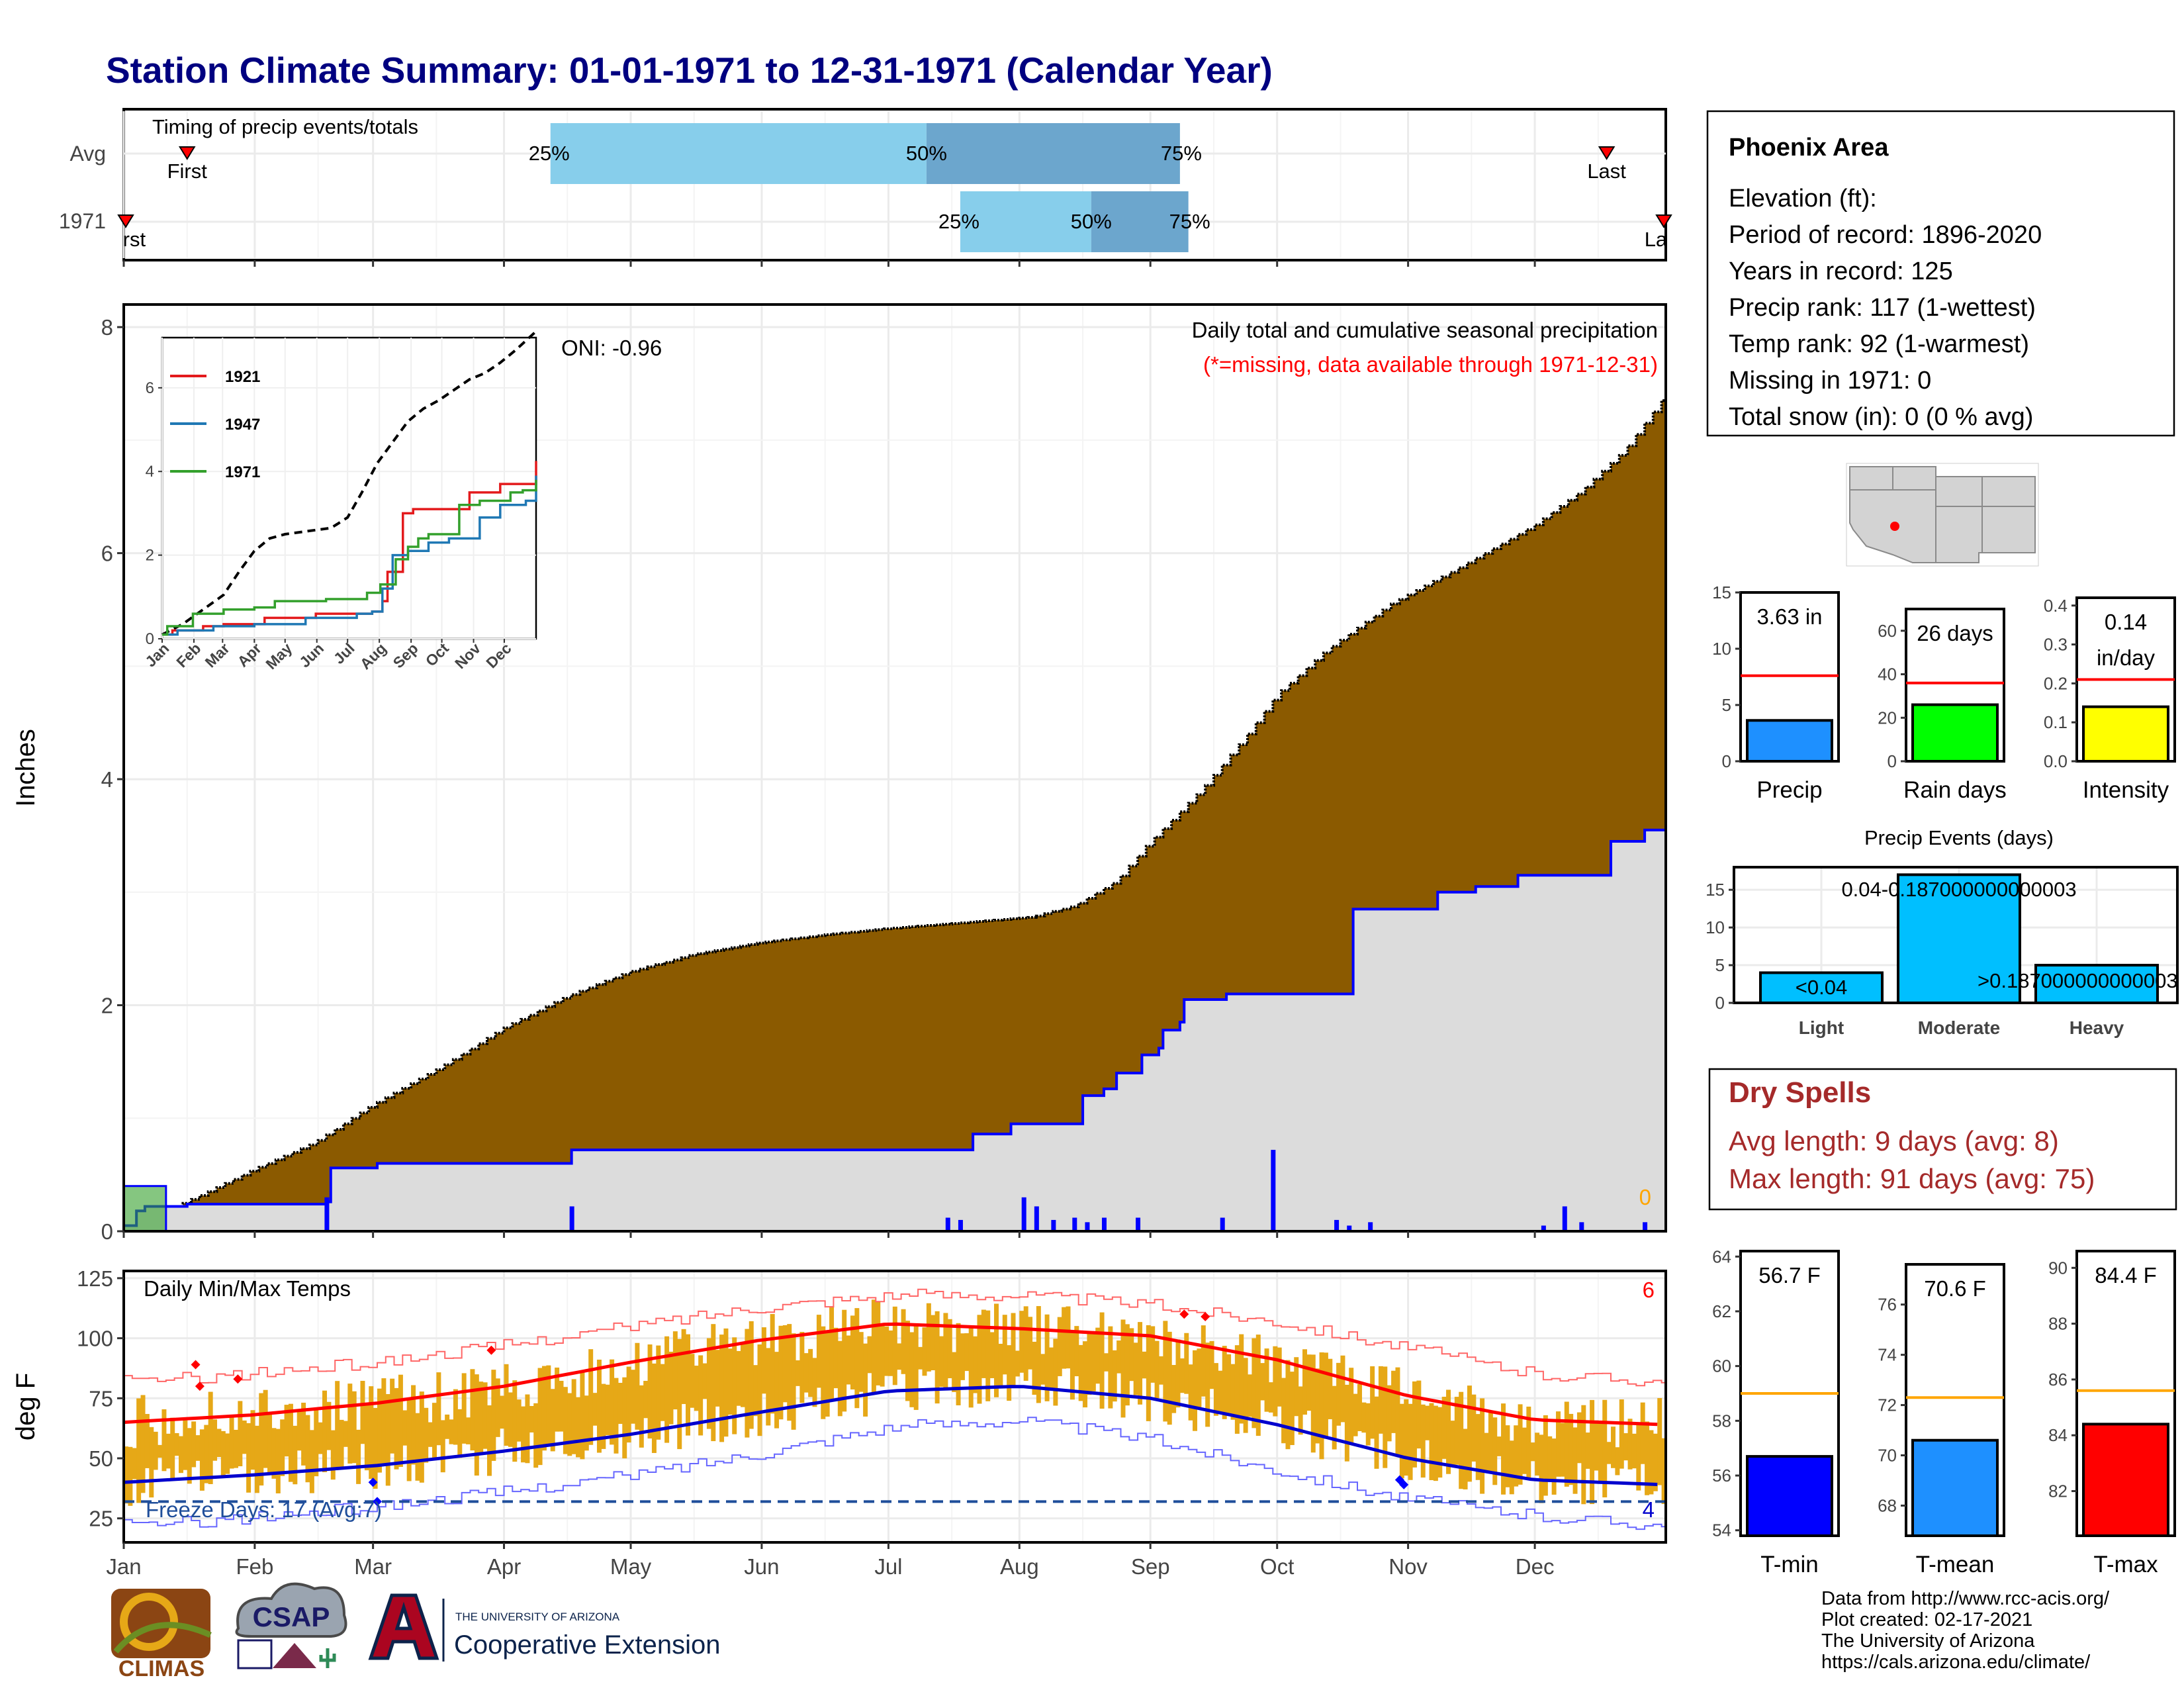 This screenshot has height=1688, width=2184. Describe the element at coordinates (1720, 965) in the screenshot. I see `events-ytick-label-1: 5` at that location.